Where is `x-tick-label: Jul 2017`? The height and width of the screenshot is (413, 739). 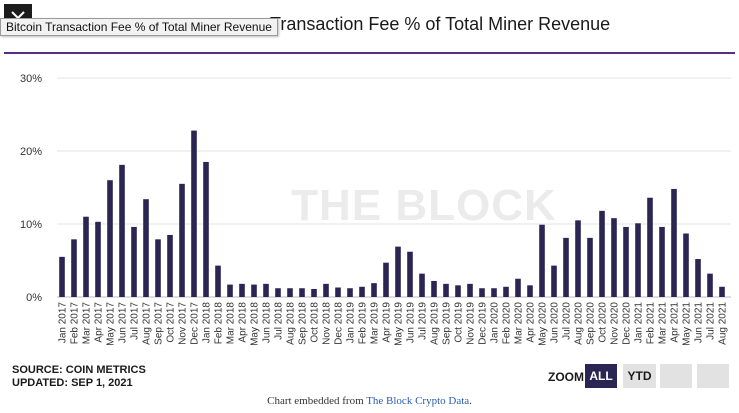
x-tick-label: Jul 2017 is located at coordinates (135, 321).